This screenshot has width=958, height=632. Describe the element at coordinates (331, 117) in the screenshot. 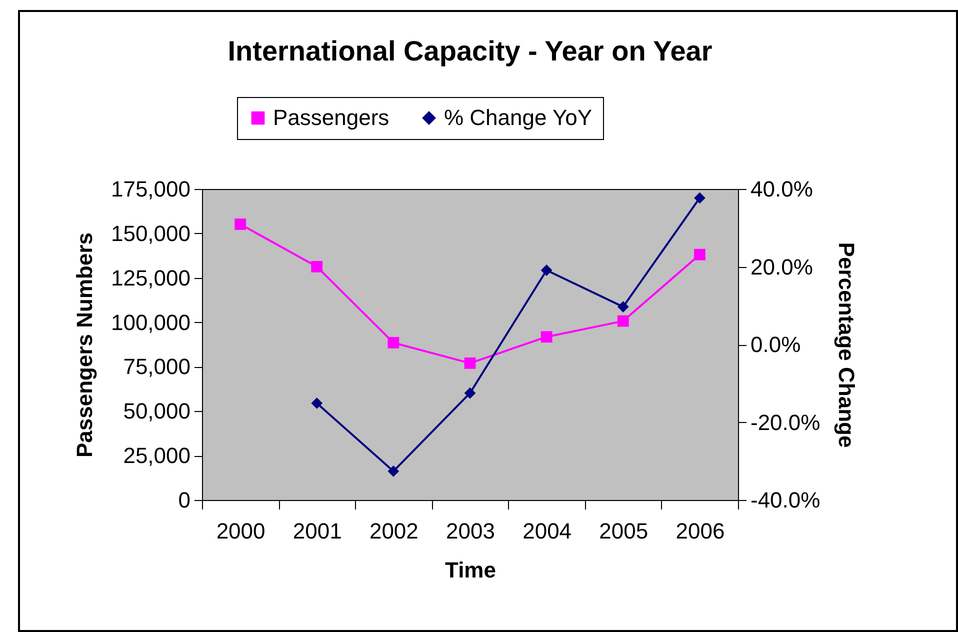

I see `legend-label: Passengers` at that location.